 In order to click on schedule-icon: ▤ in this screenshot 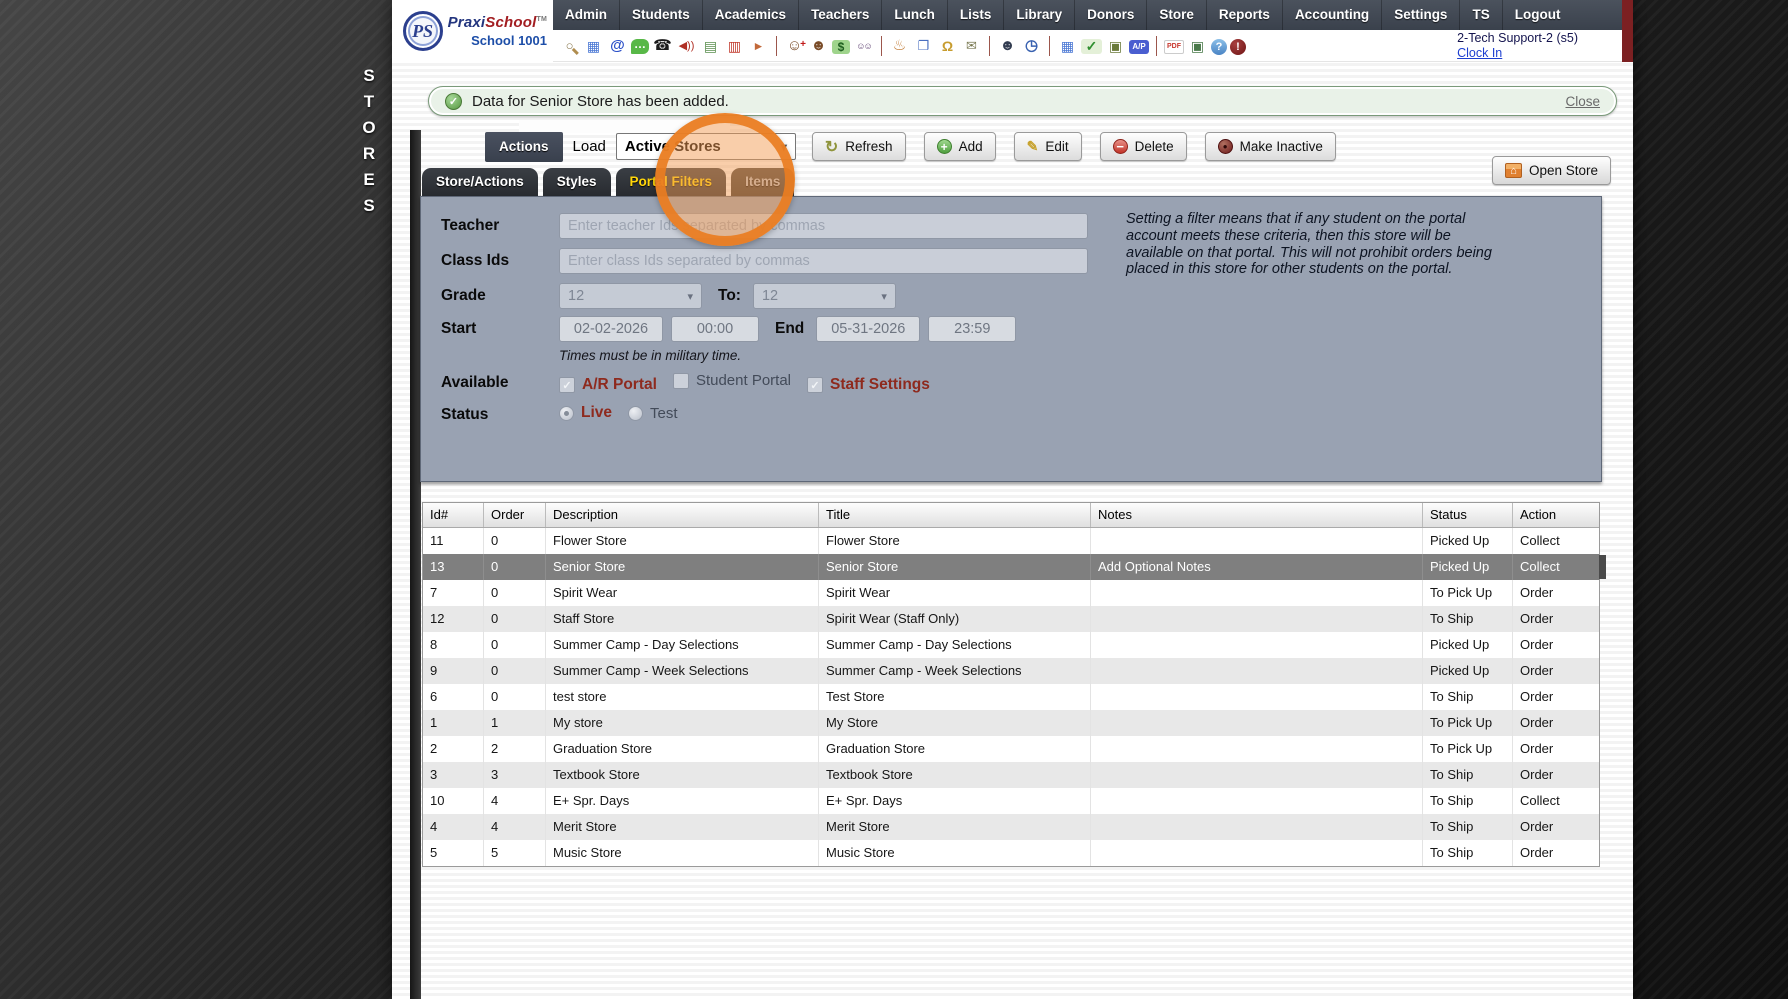, I will do `click(710, 45)`.